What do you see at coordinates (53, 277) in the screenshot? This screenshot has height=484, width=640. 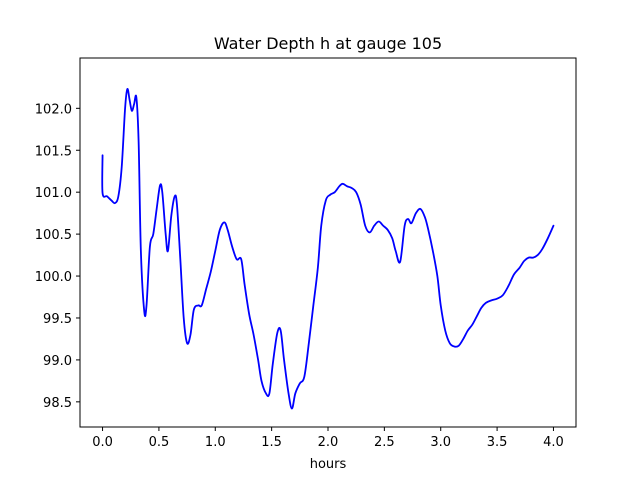 I see `y-tick-label: 100.0` at bounding box center [53, 277].